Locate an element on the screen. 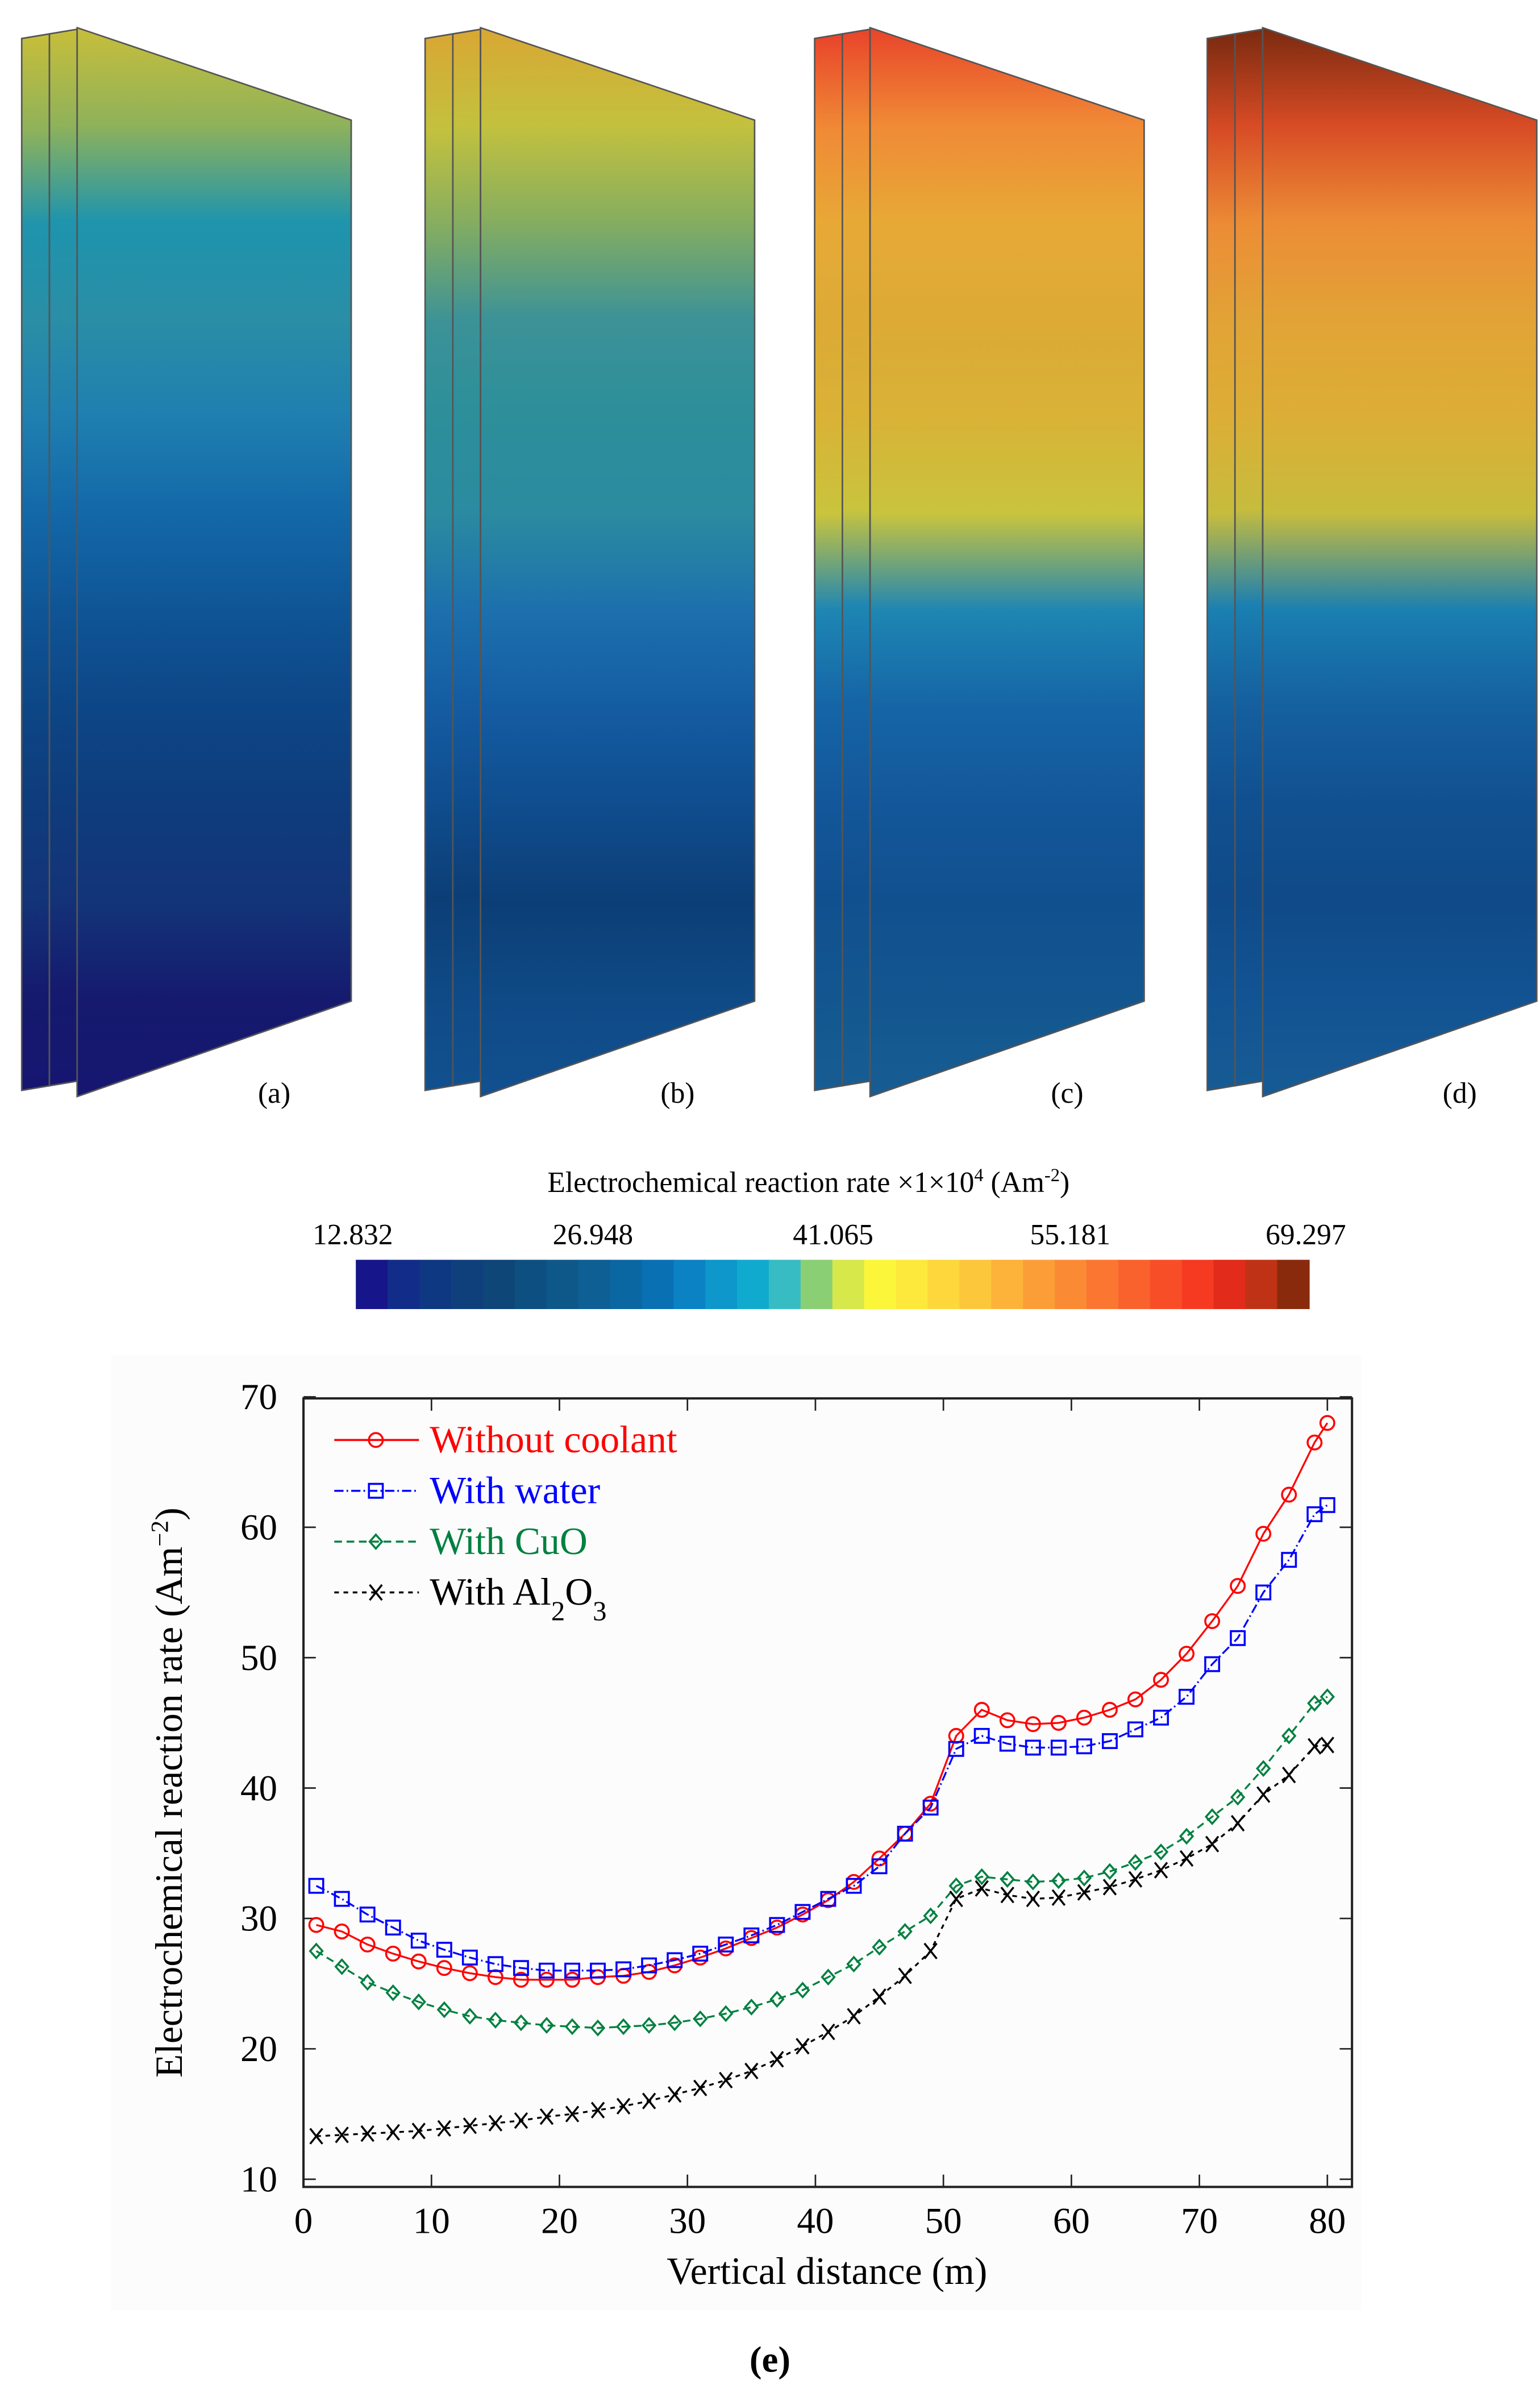  series-with-water is located at coordinates (821, 1738).